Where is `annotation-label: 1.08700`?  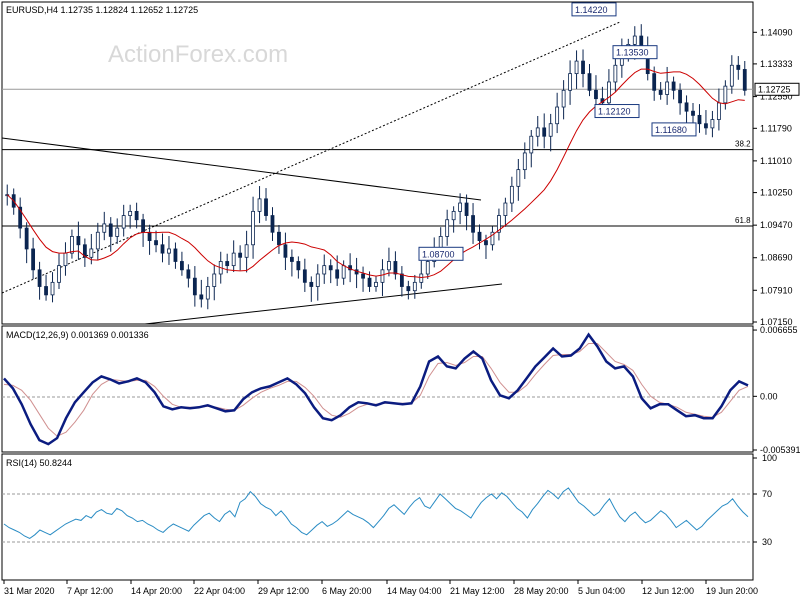
annotation-label: 1.08700 is located at coordinates (438, 254).